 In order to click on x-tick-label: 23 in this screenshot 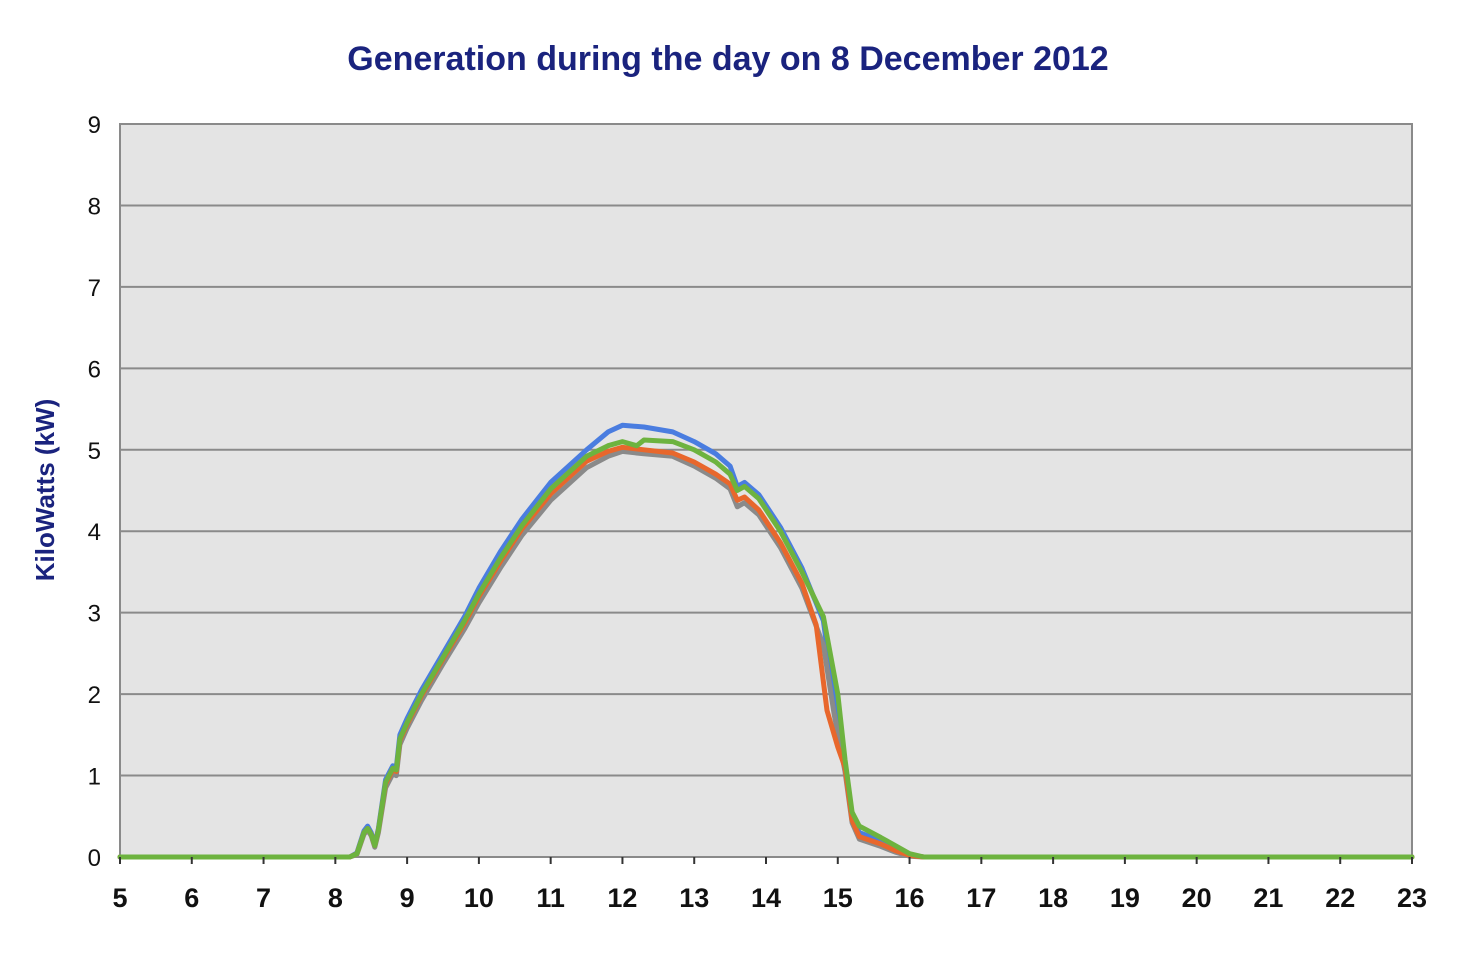, I will do `click(1412, 898)`.